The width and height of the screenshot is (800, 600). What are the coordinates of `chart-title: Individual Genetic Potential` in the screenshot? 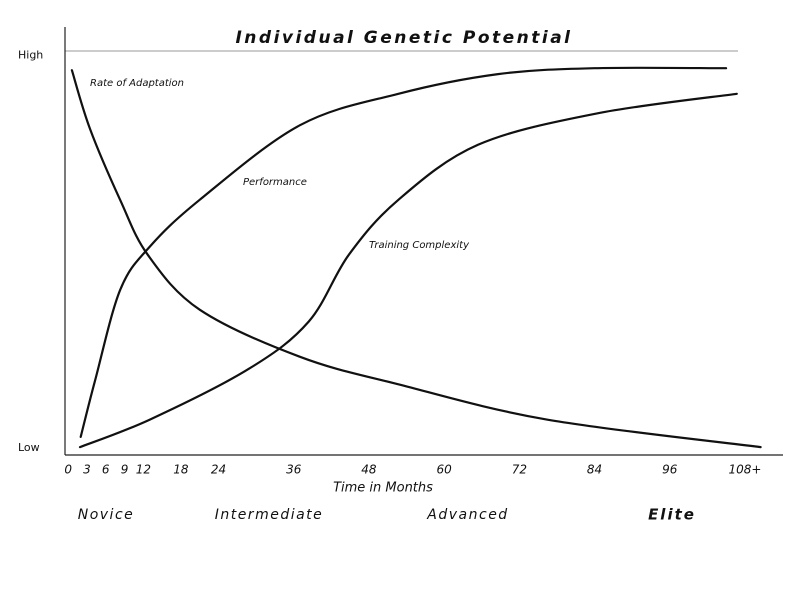 It's located at (403, 38).